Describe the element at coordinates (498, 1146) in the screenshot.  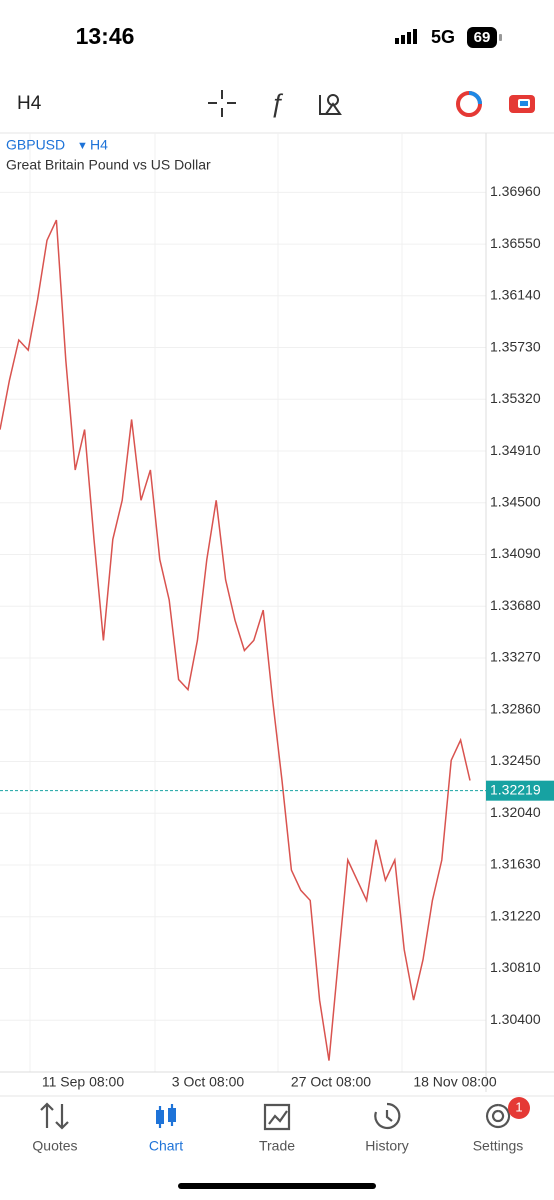
I see `nav-label: Settings` at that location.